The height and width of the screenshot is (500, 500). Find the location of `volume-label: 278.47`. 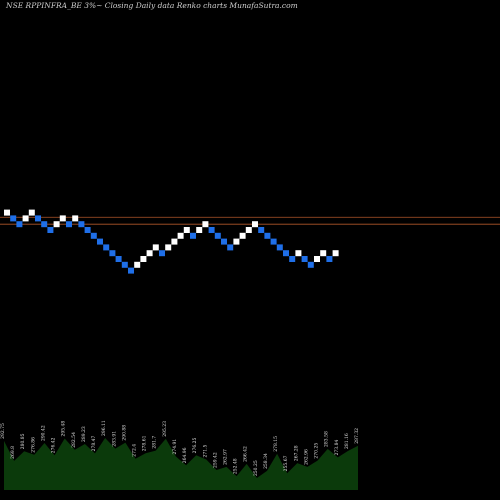

volume-label: 278.47 is located at coordinates (94, 443).